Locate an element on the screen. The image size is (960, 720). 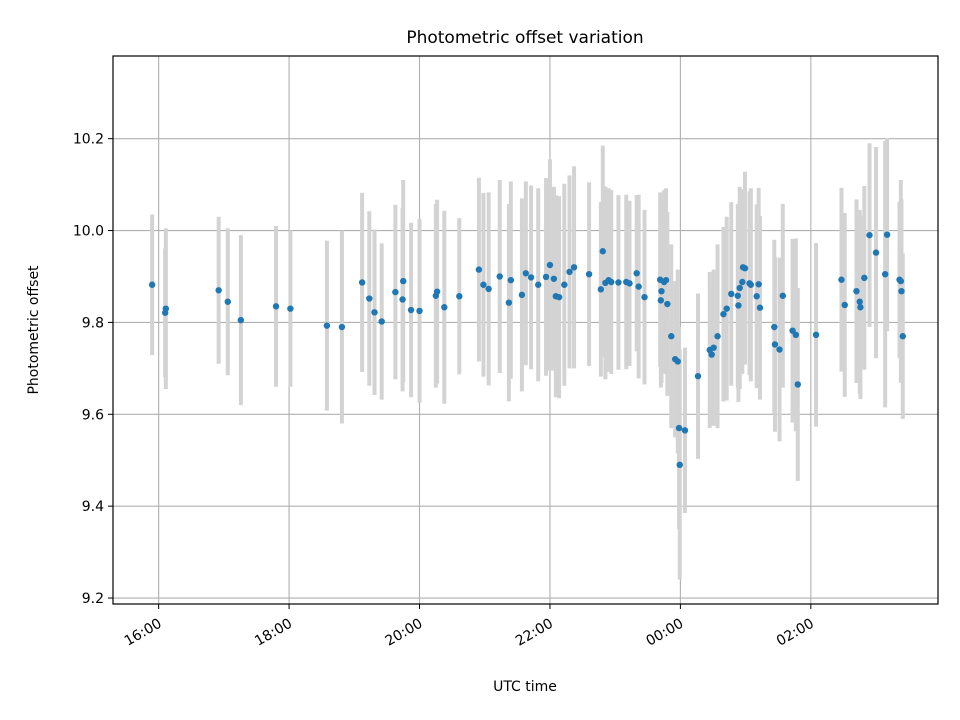
y-tick-label: 9.8 is located at coordinates (93, 323).